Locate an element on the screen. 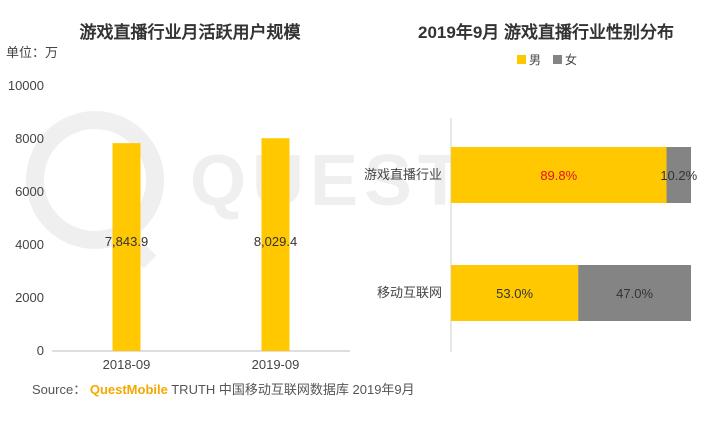  legend-label: 男 is located at coordinates (535, 60).